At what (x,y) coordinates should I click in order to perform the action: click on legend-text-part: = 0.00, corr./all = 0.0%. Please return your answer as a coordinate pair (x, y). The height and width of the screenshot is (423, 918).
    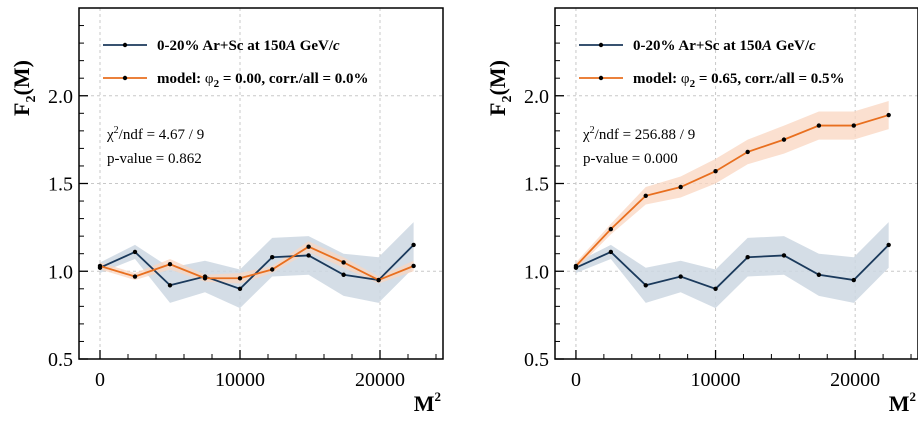
    Looking at the image, I should click on (293, 79).